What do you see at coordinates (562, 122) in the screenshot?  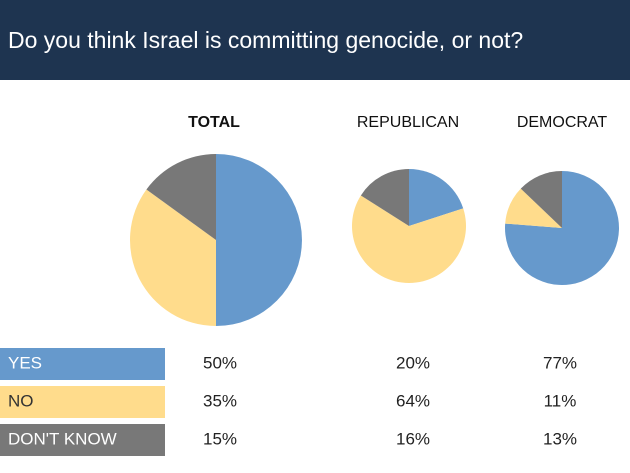 I see `pie-heading: DEMOCRAT` at bounding box center [562, 122].